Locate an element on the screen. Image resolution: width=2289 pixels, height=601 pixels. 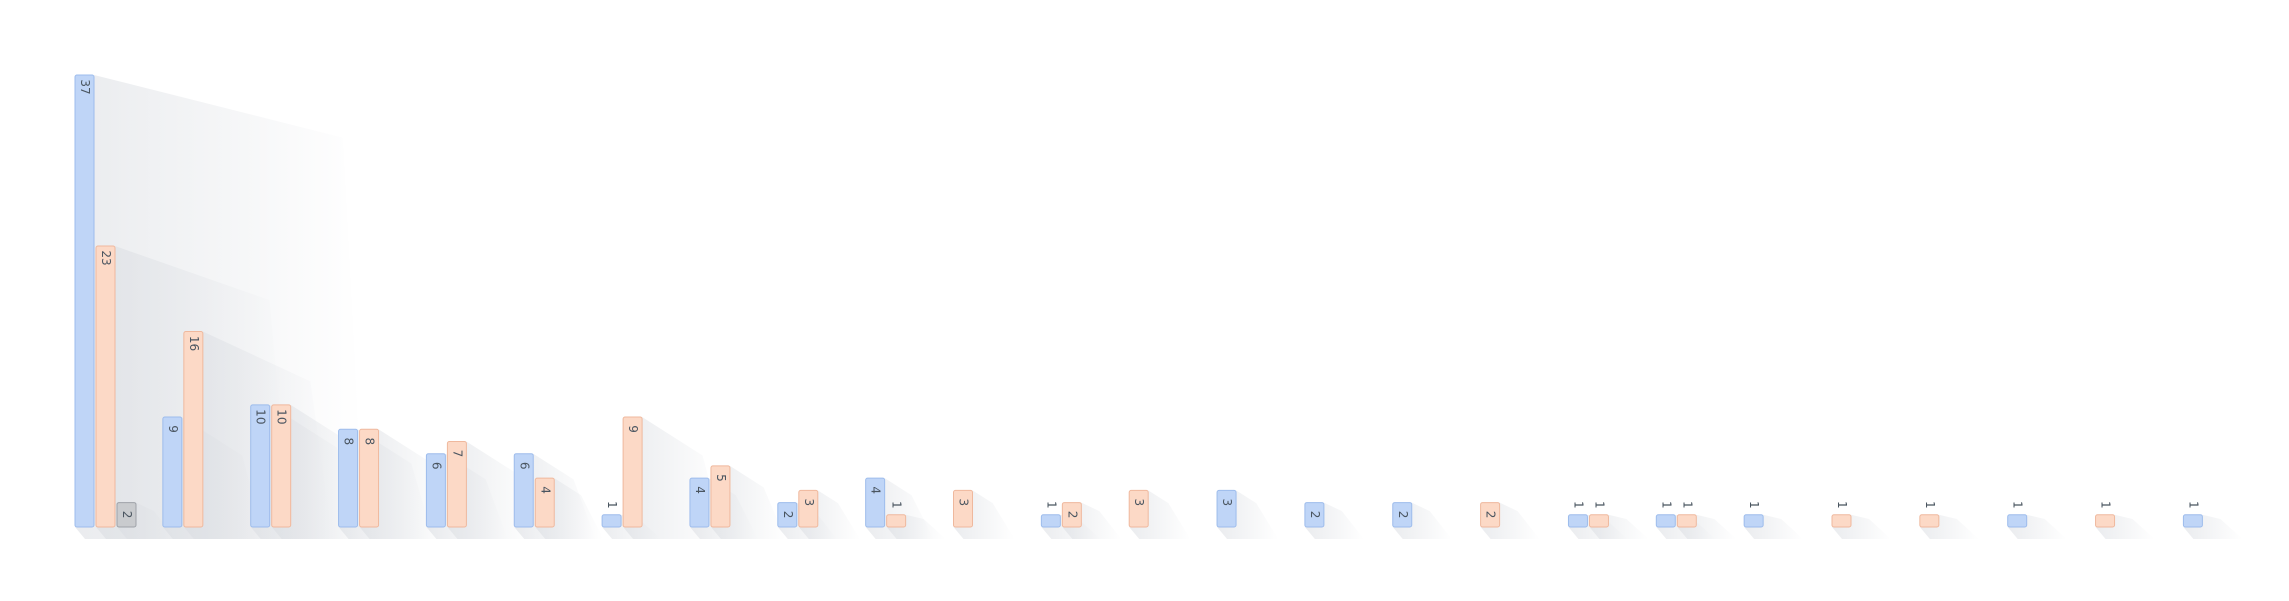
bar-value-label-a-8: 4 is located at coordinates (700, 490).